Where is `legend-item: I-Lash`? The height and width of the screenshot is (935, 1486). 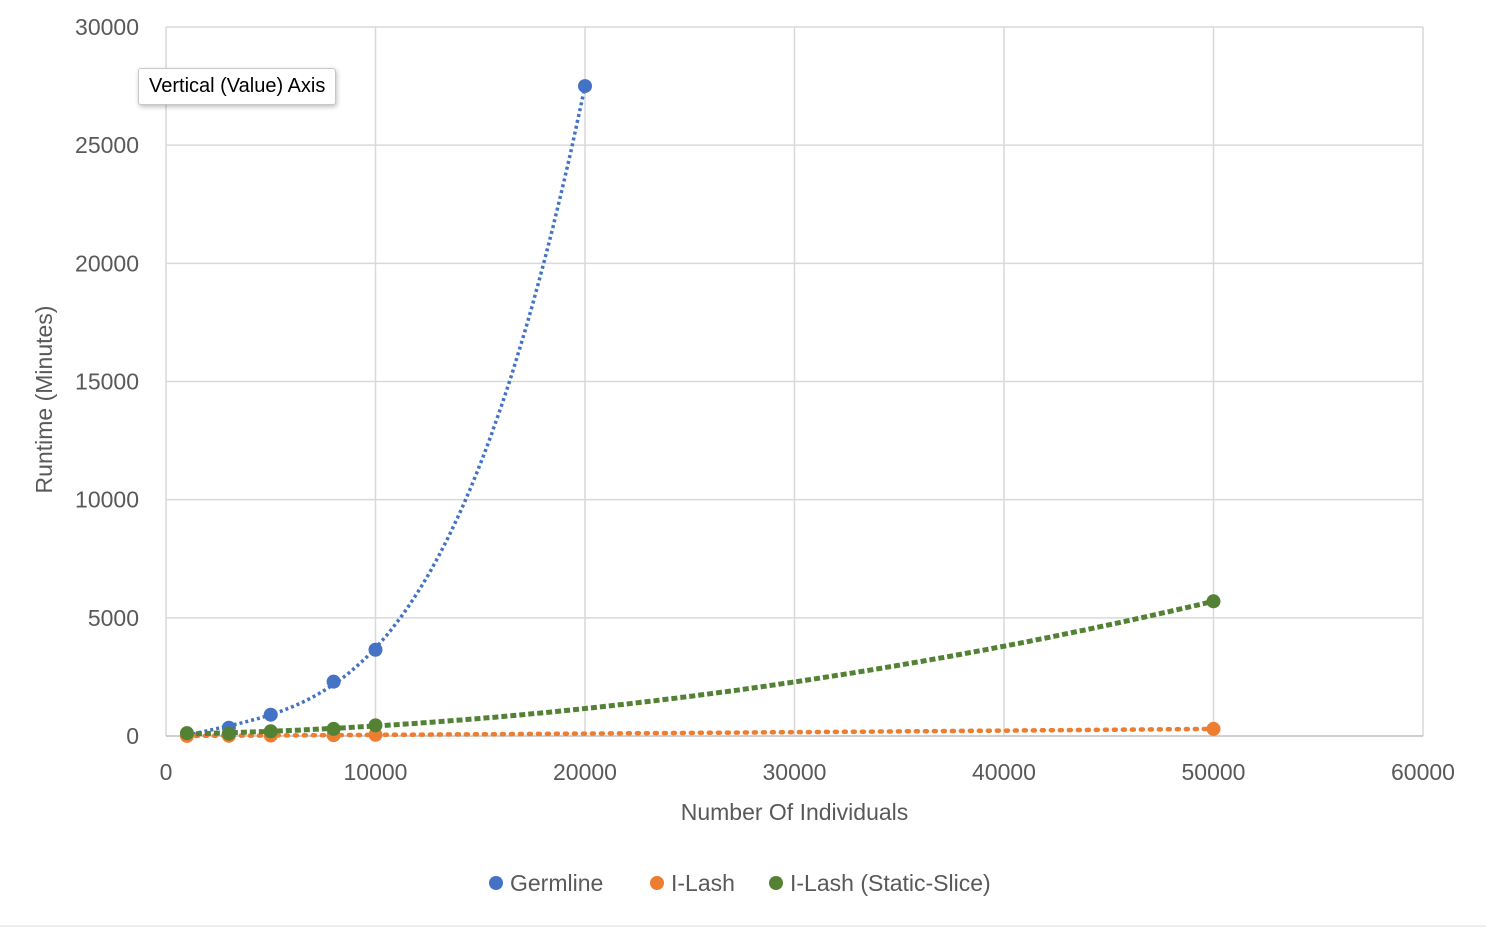
legend-item: I-Lash is located at coordinates (692, 883).